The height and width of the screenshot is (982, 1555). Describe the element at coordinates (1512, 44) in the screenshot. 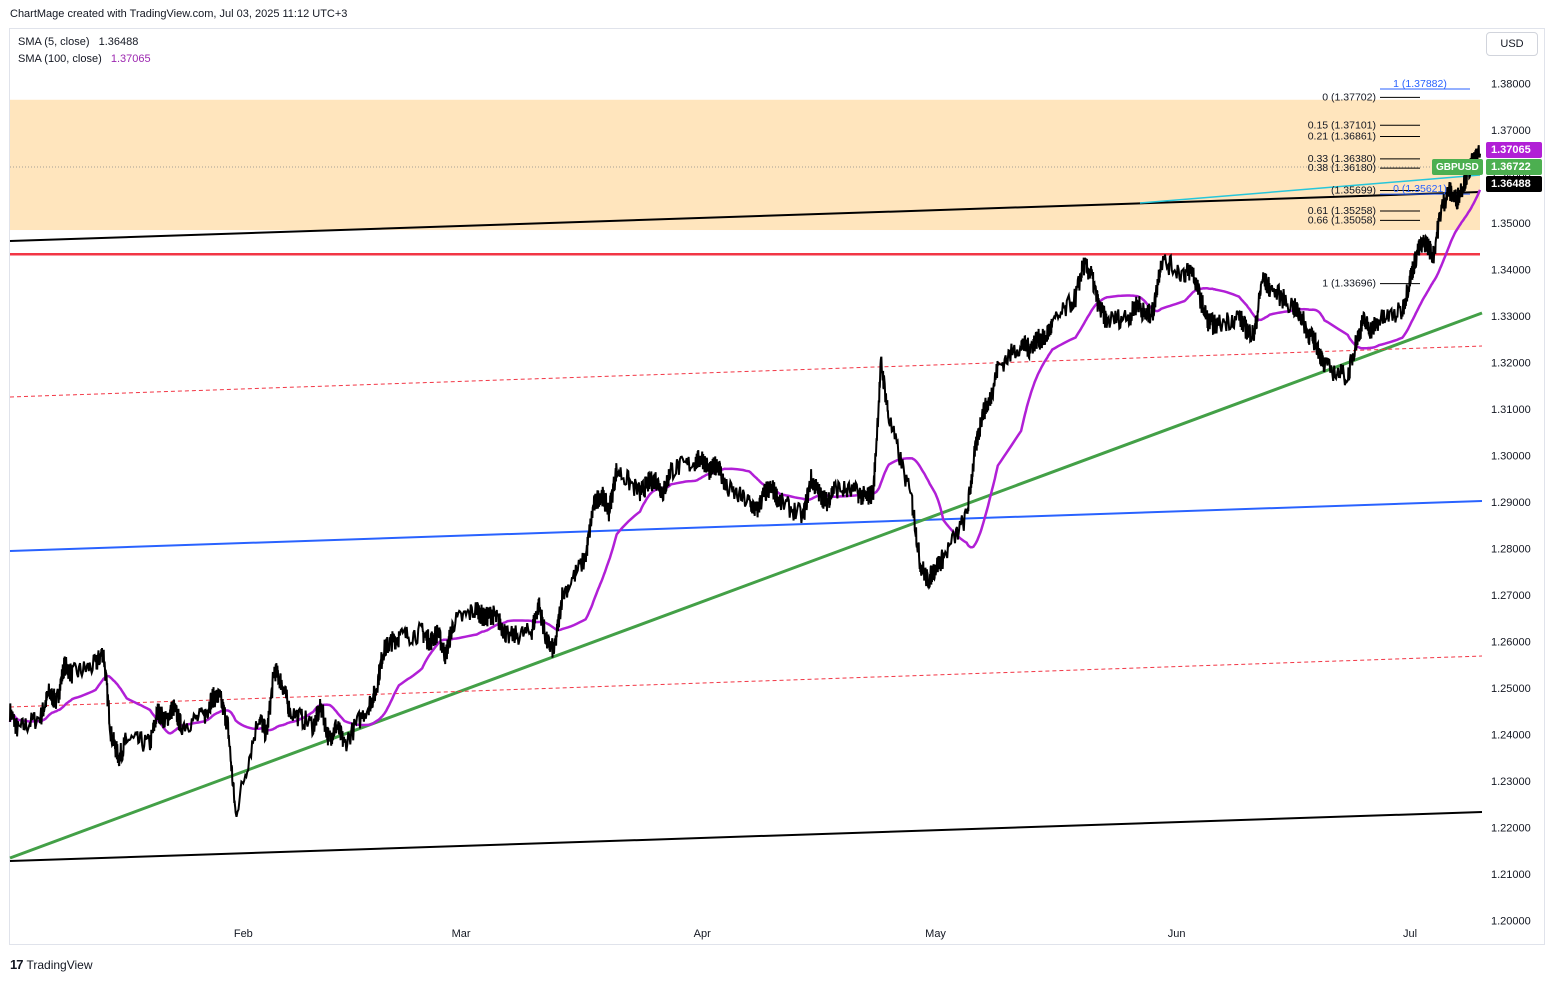

I see `currency-label: USD` at that location.